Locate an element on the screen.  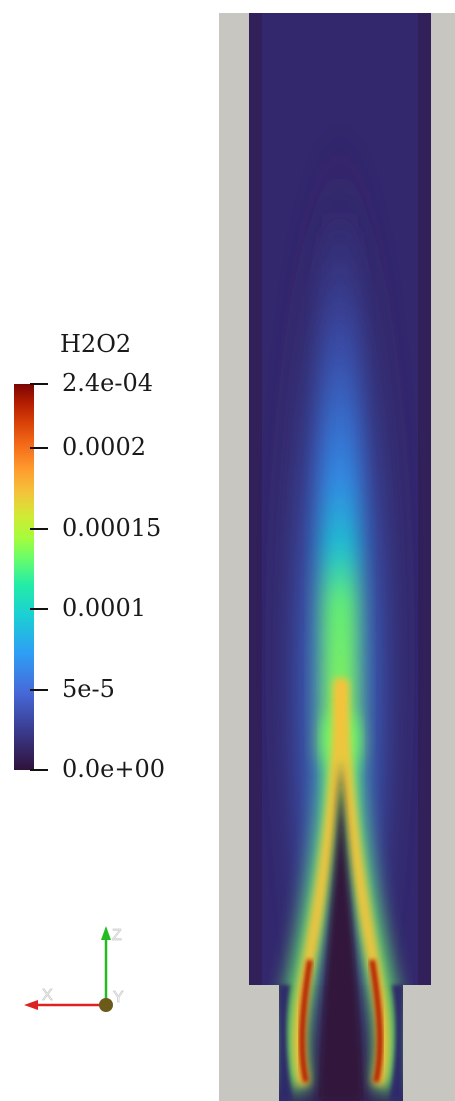
colorbar-tick-label: 5e-5 is located at coordinates (88, 688).